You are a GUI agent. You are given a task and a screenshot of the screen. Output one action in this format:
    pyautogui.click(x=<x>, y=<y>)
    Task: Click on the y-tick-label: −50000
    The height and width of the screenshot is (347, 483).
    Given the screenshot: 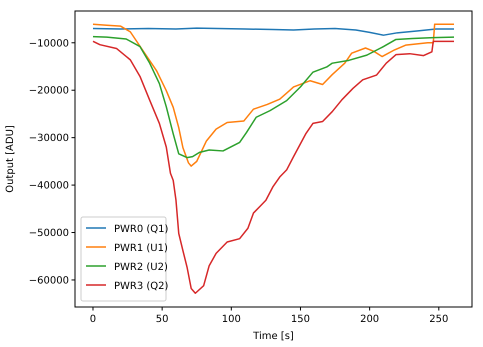 What is the action you would take?
    pyautogui.click(x=48, y=234)
    